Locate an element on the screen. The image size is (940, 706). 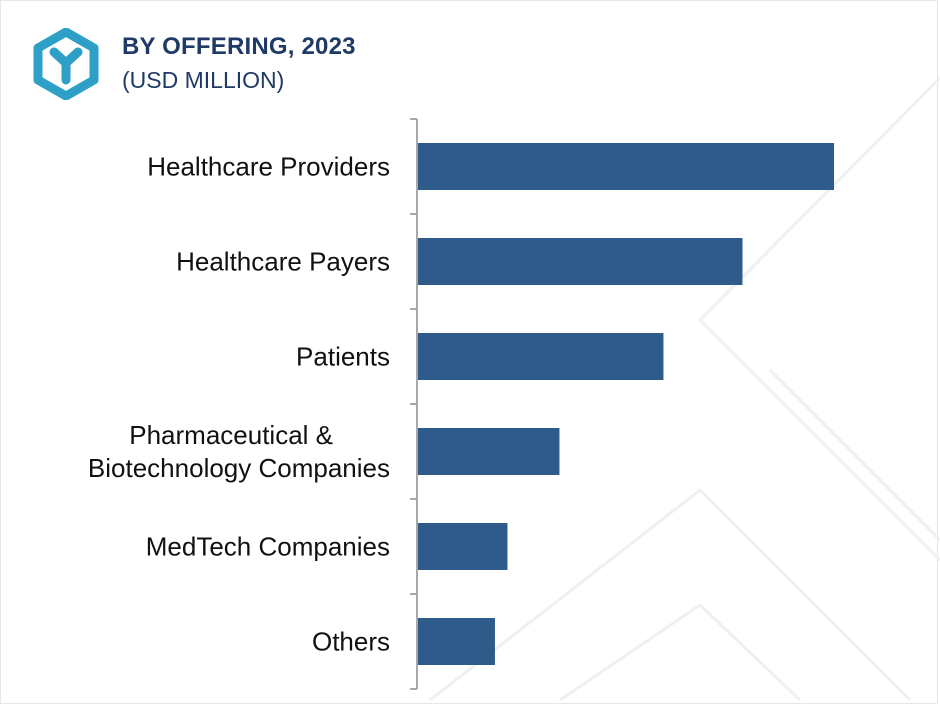
category-label-line: MedTech Companies is located at coordinates (268, 547).